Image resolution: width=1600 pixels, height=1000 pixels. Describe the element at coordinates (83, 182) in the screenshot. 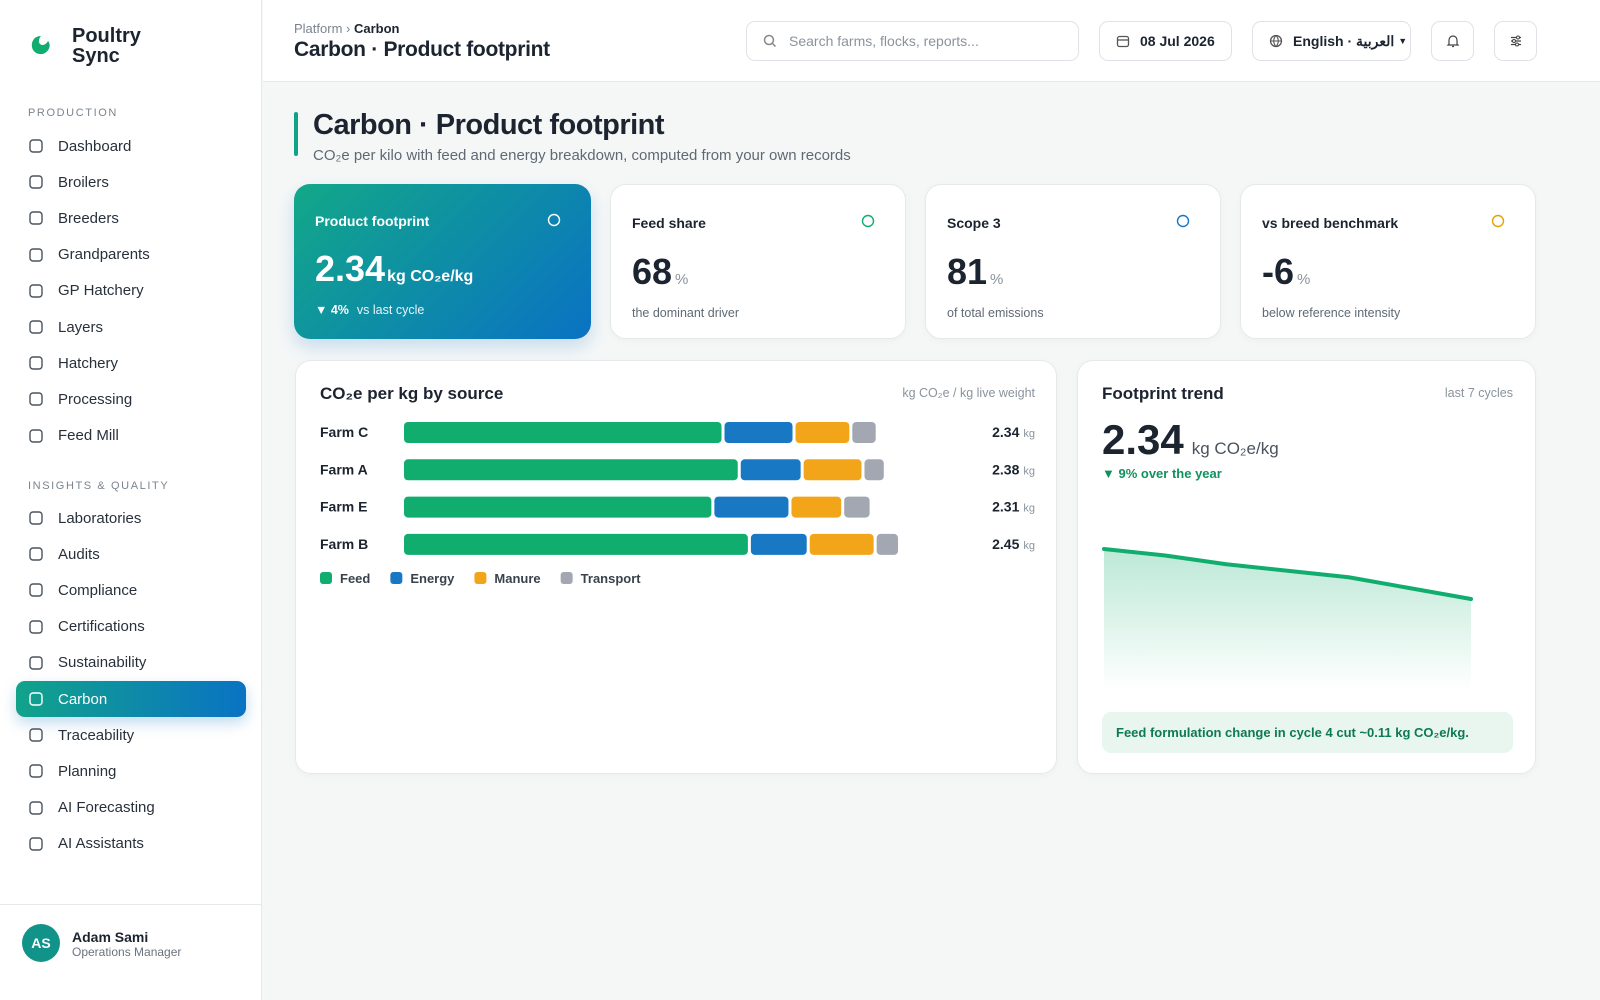

I see `nav-label: Broilers` at that location.